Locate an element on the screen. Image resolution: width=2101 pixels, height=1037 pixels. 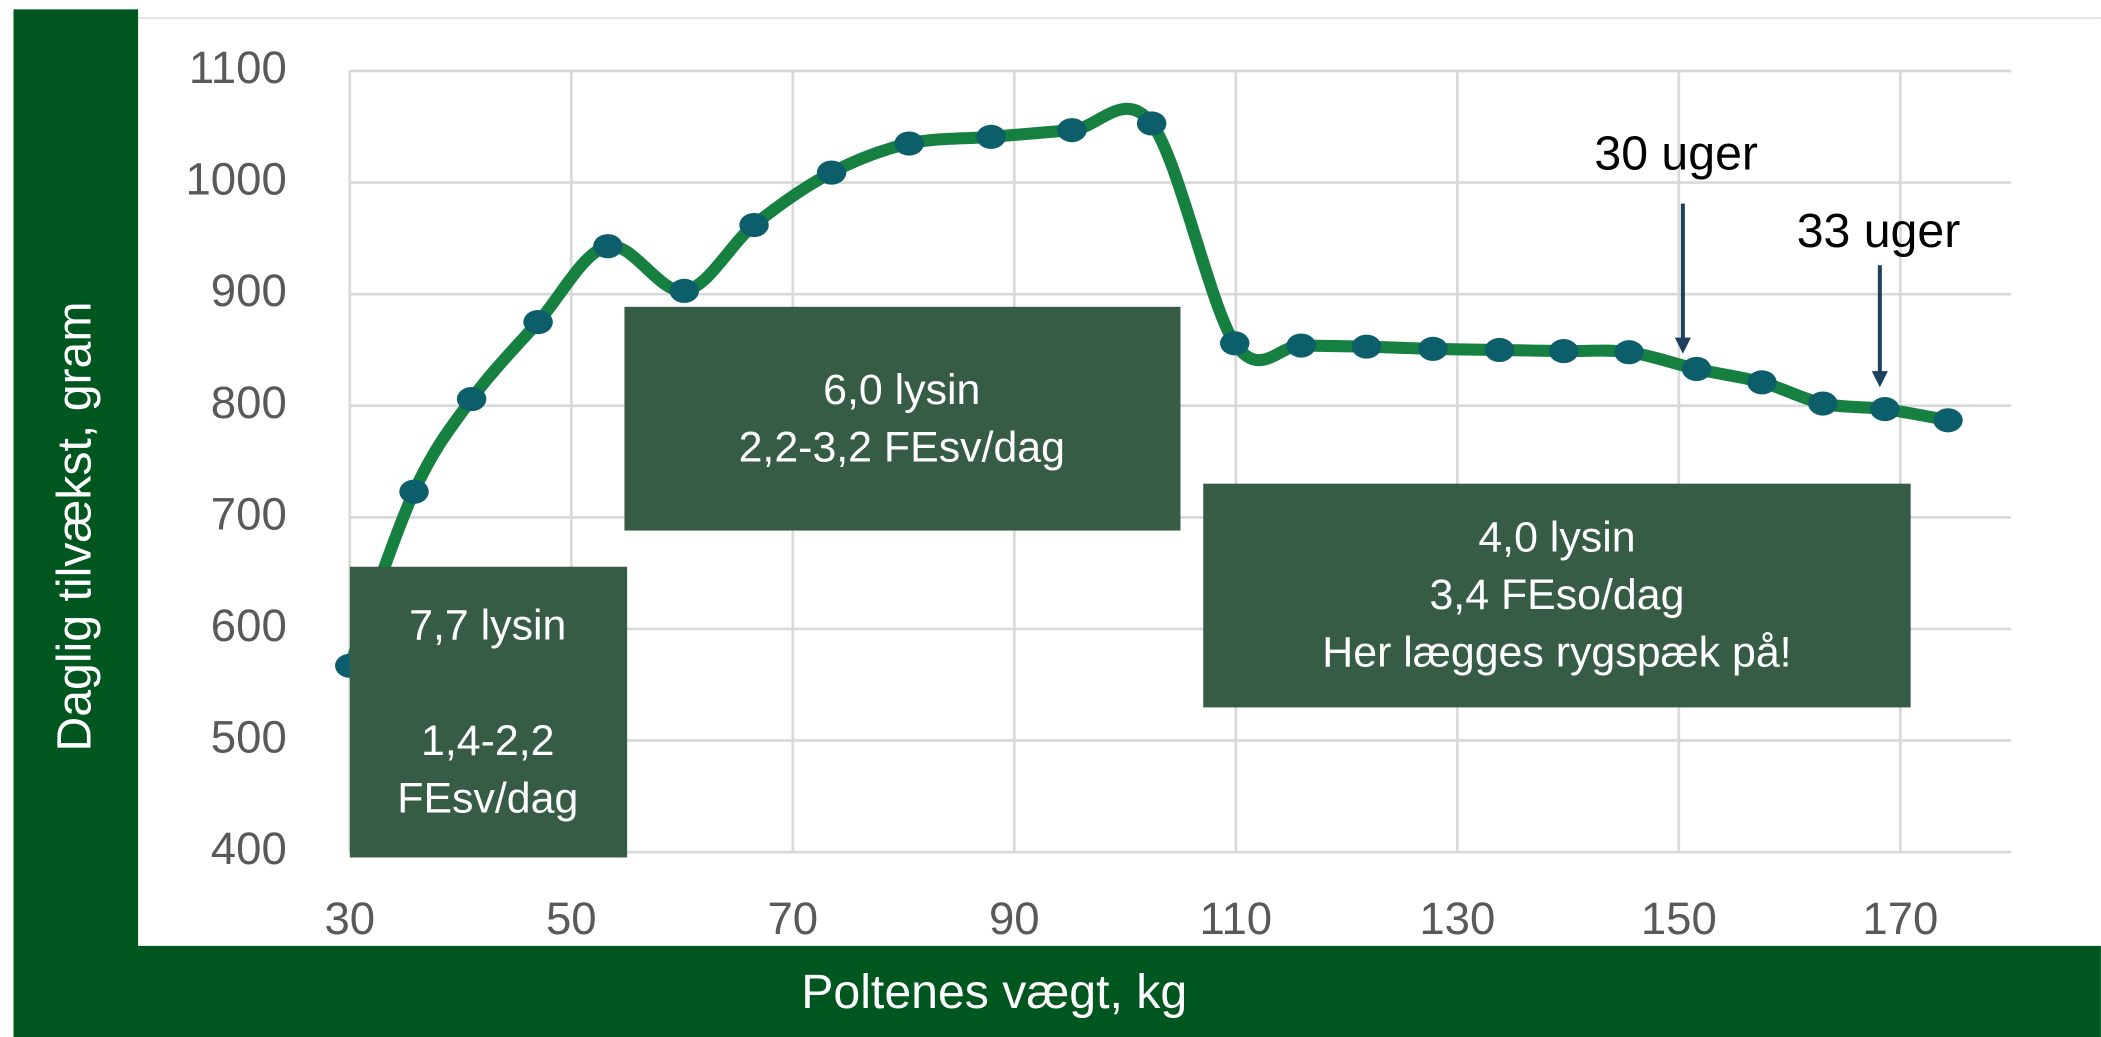
annotation-text: 30 uger is located at coordinates (1676, 153).